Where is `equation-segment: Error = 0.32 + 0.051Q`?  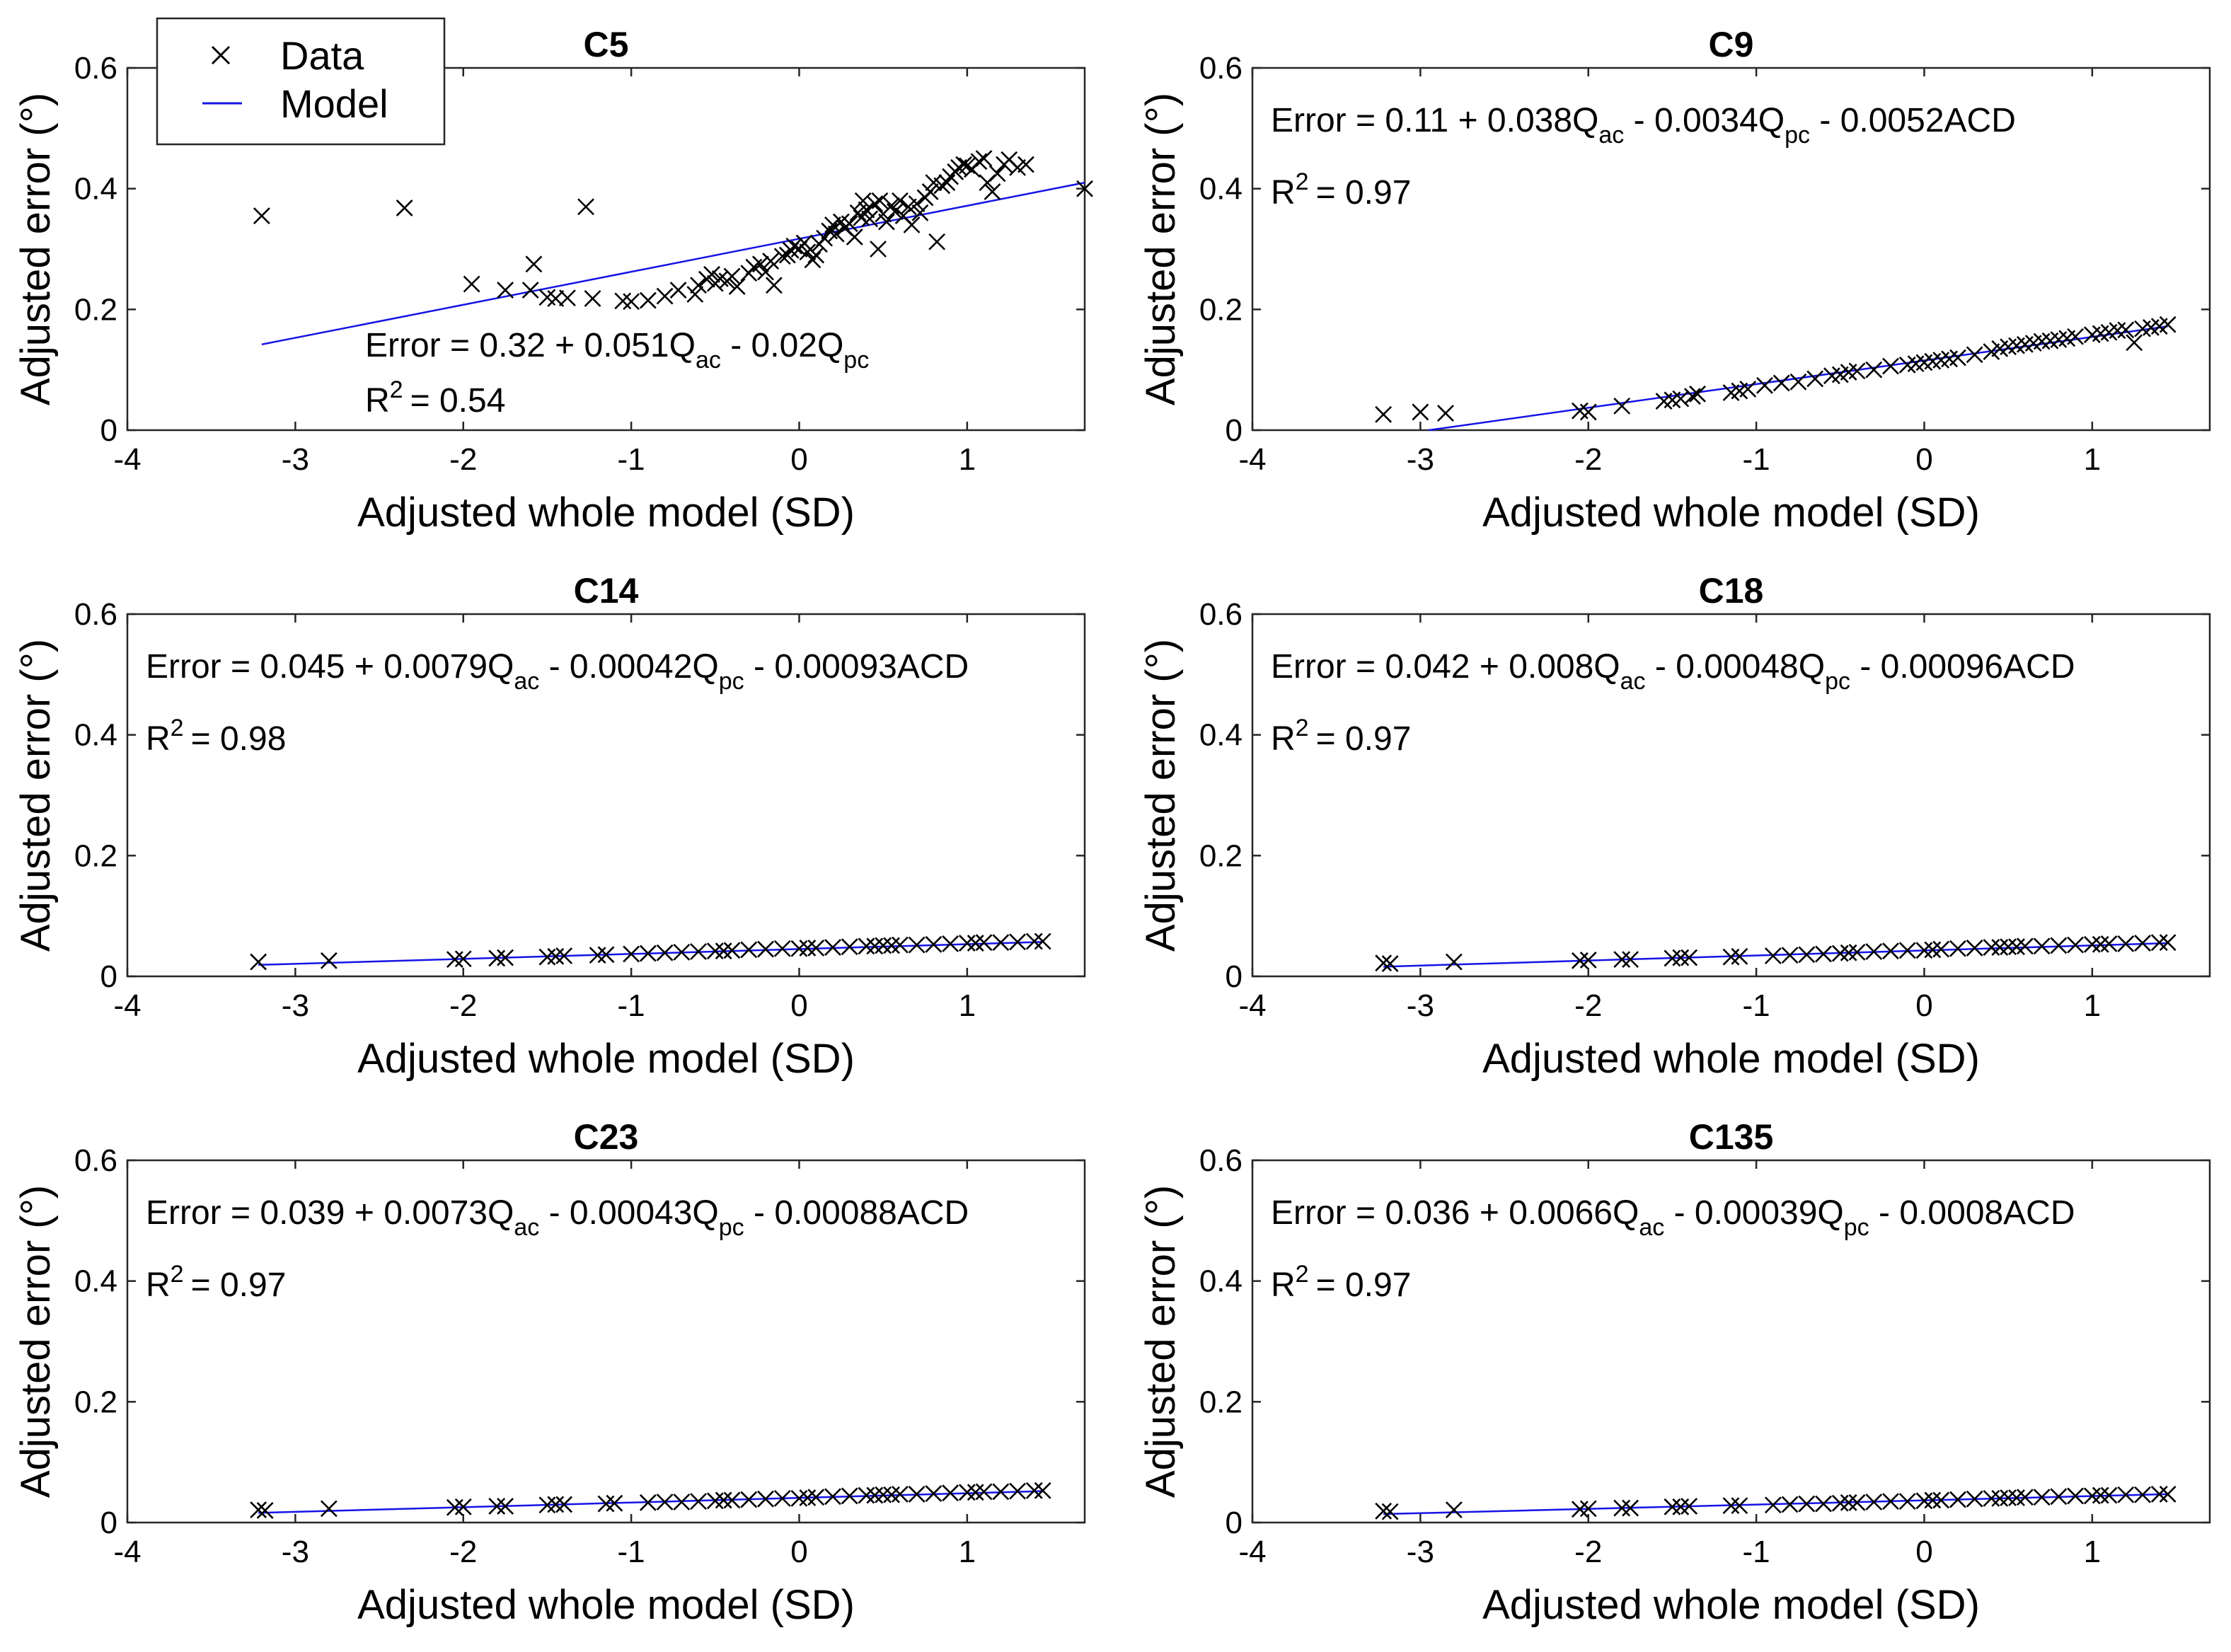
equation-segment: Error = 0.32 + 0.051Q is located at coordinates (530, 345).